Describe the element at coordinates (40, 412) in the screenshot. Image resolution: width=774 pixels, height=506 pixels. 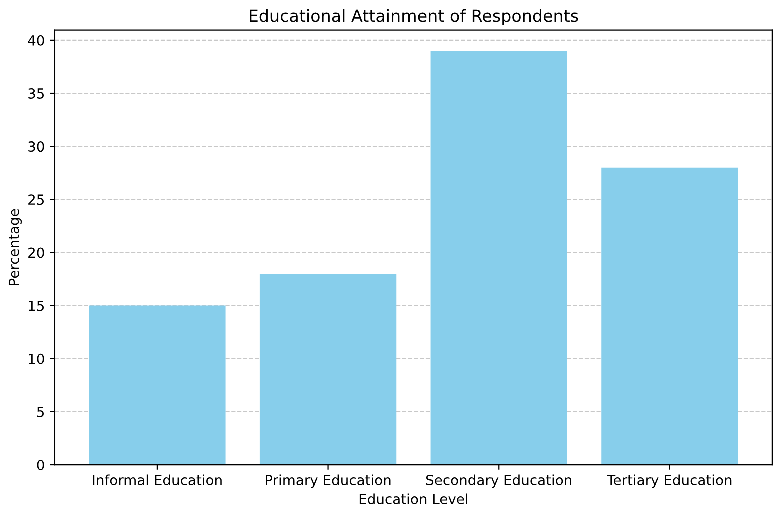
I see `y-tick-label: 5` at that location.